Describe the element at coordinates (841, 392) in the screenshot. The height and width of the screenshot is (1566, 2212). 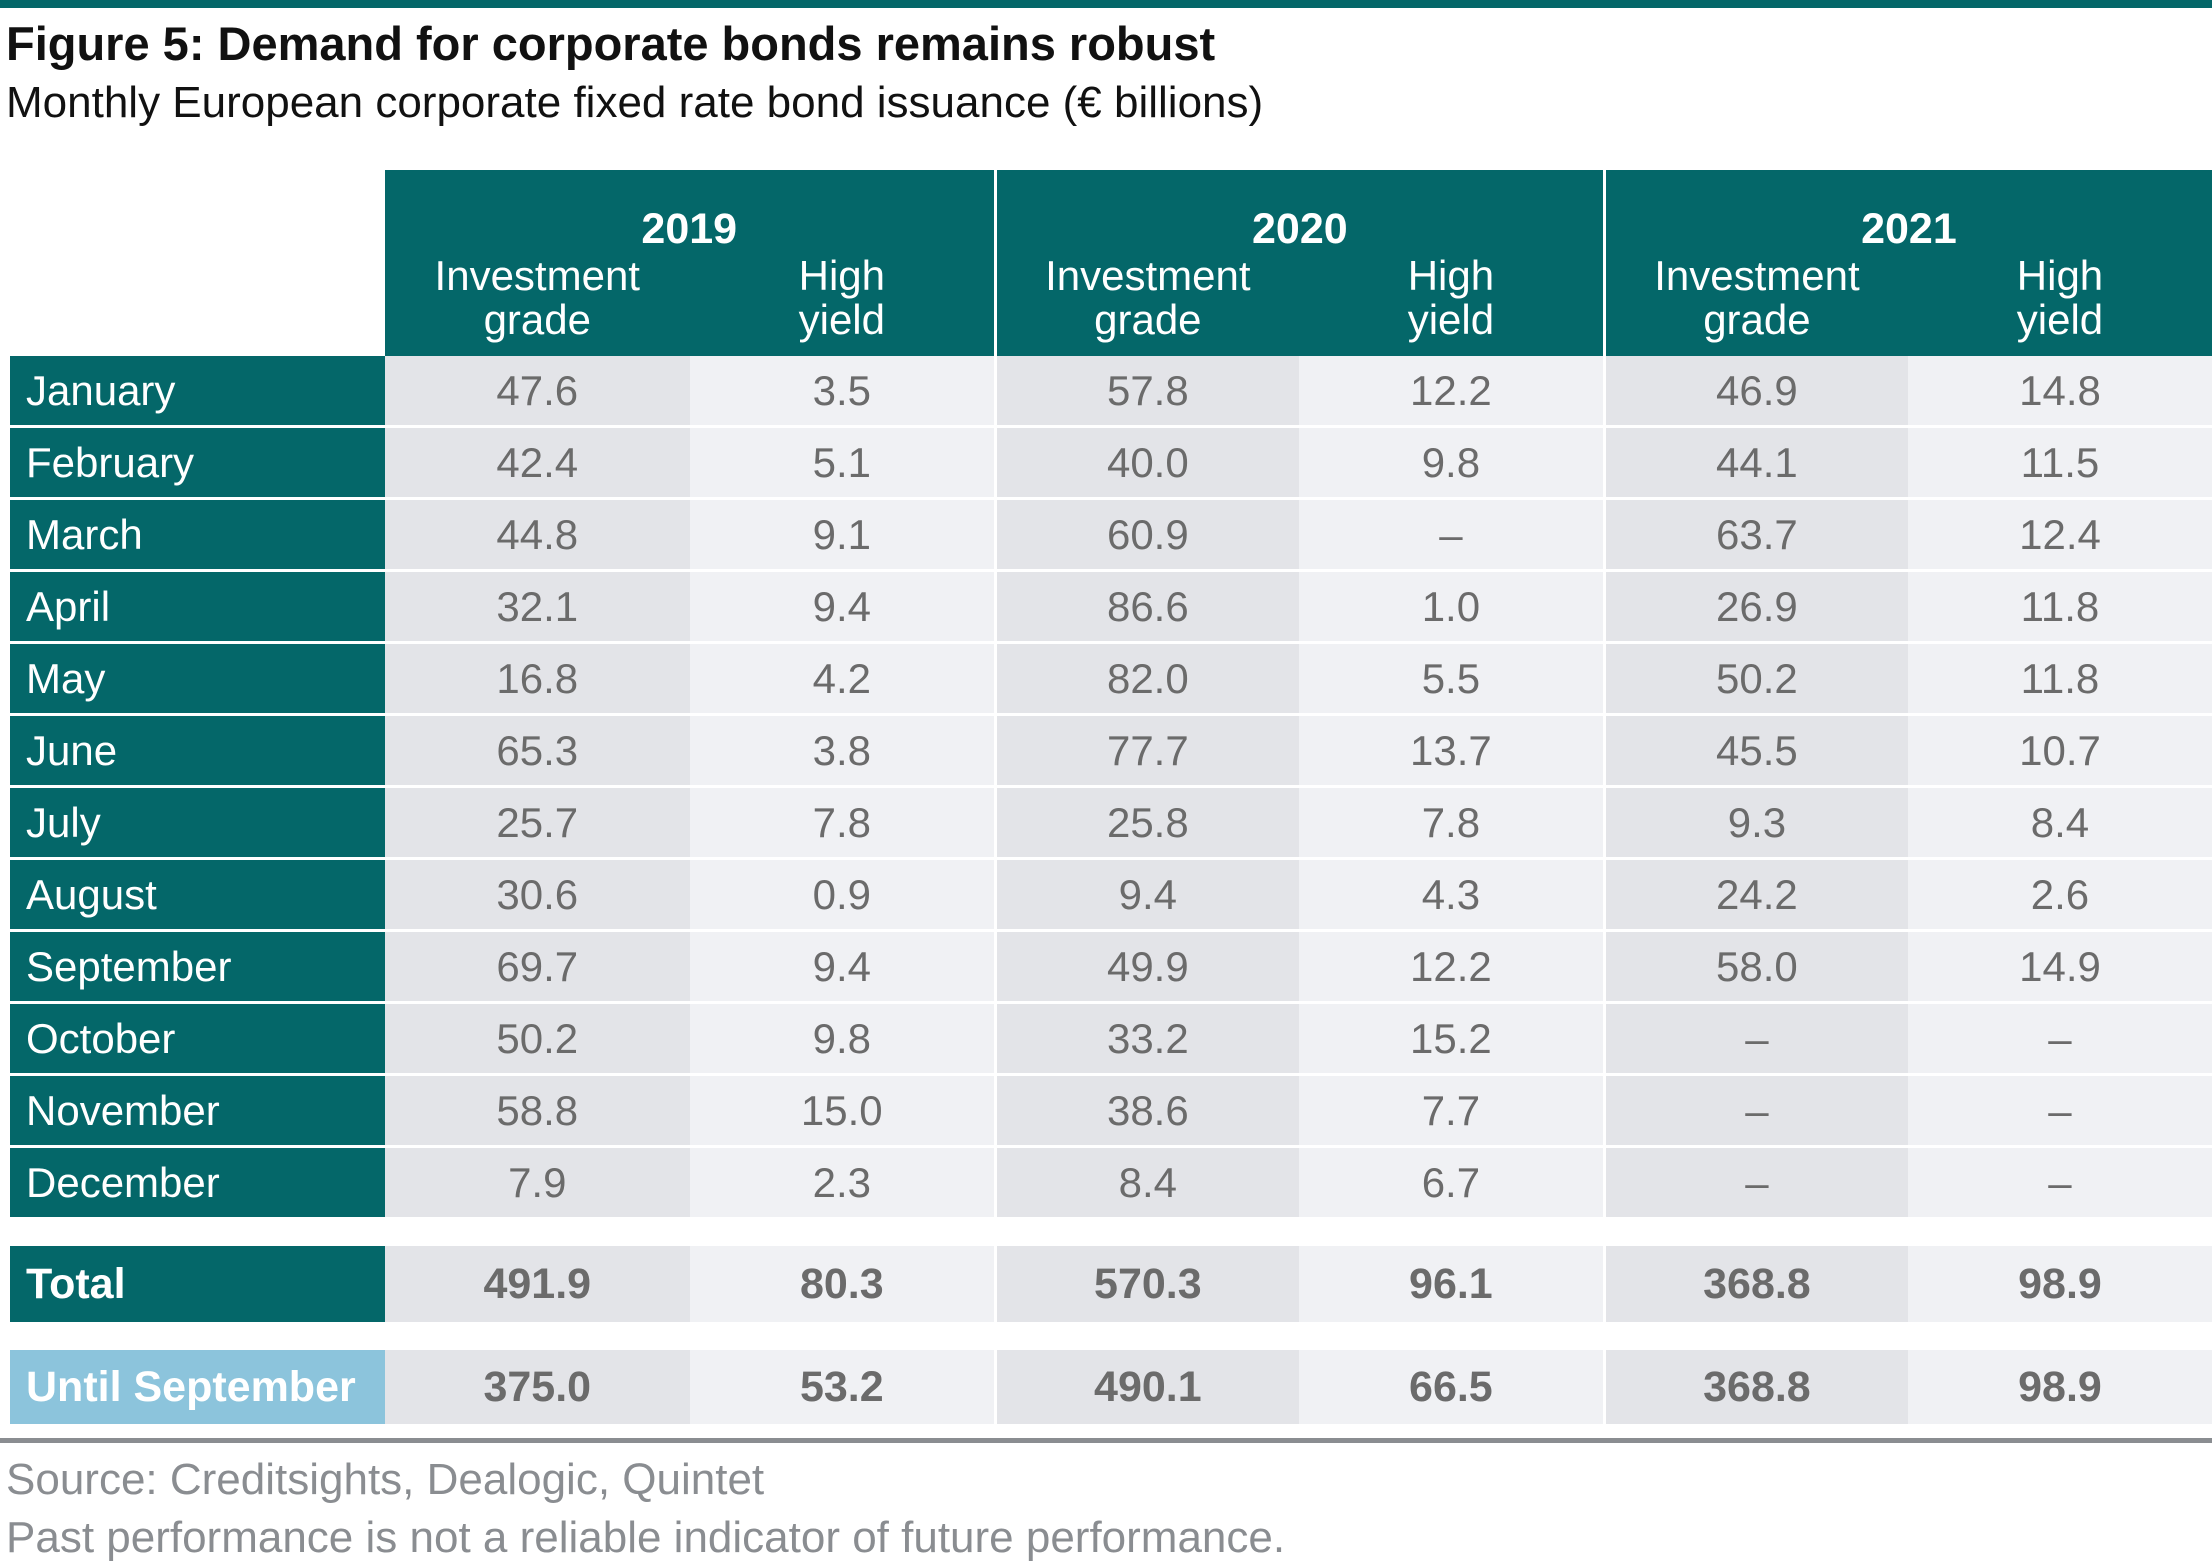
I see `cell-value: 3.5` at that location.